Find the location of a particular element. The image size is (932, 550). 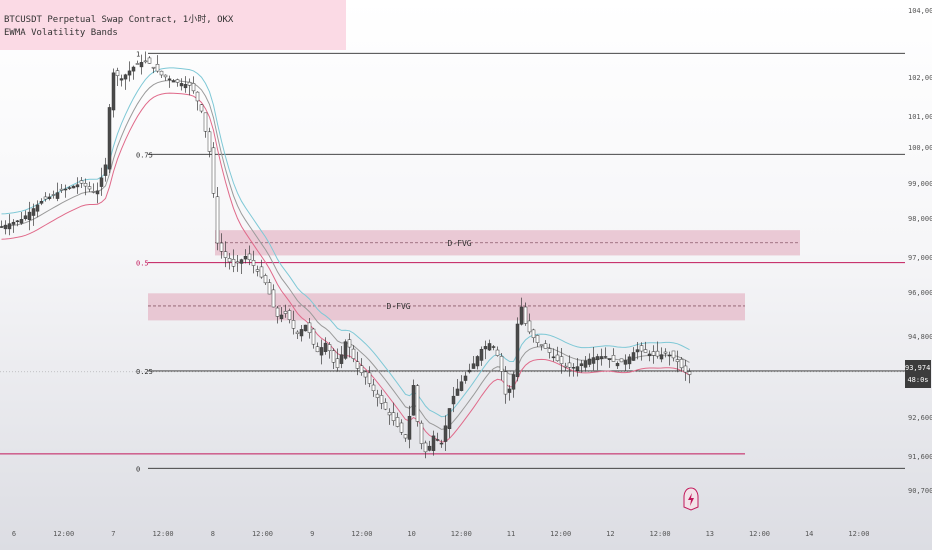

time-tick-label: 6 is located at coordinates (14, 534).